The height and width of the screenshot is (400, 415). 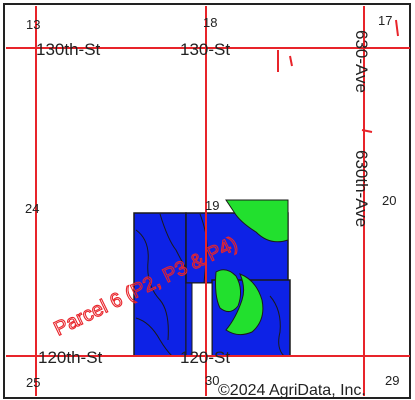 What do you see at coordinates (361, 61) in the screenshot?
I see `road-label-630-ave: 630-Ave` at bounding box center [361, 61].